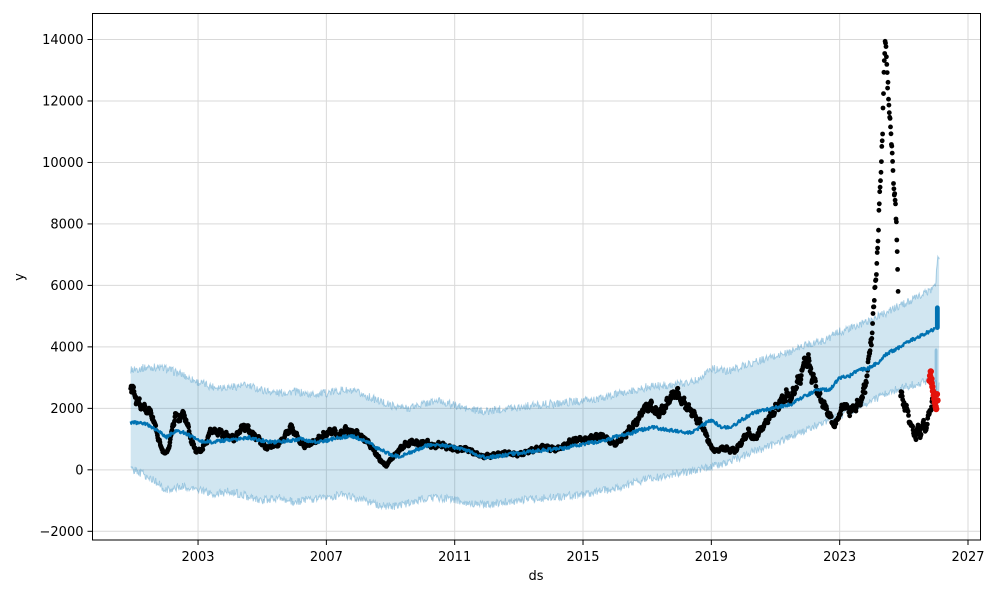 Image resolution: width=1000 pixels, height=600 pixels. I want to click on x-tick-label: 2019, so click(711, 557).